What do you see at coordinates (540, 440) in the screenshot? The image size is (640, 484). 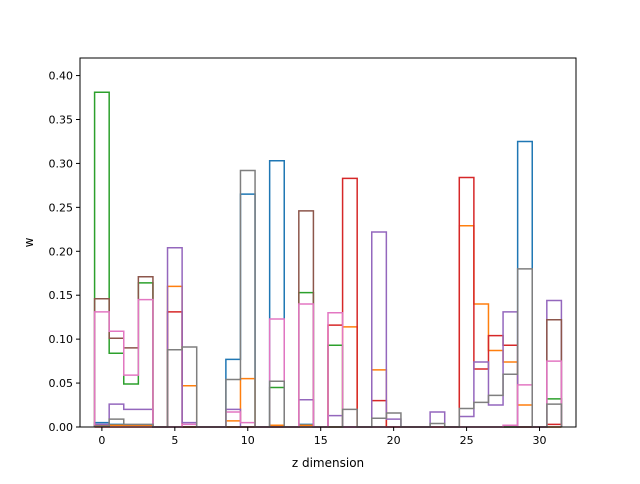 I see `x-tick-label: 30` at bounding box center [540, 440].